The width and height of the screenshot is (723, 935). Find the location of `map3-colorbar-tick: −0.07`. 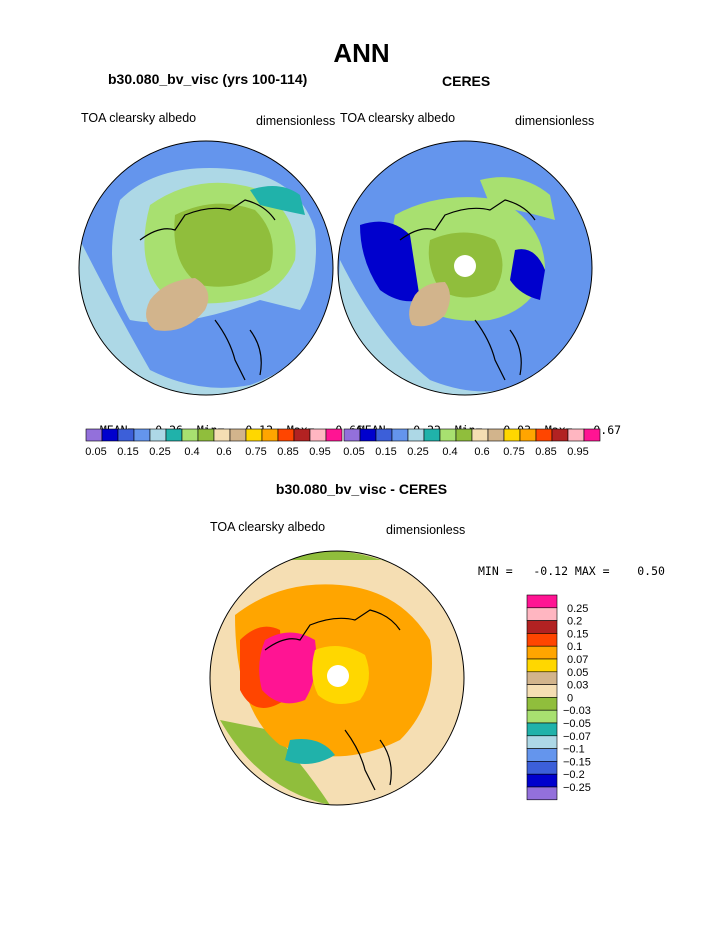

map3-colorbar-tick: −0.07 is located at coordinates (577, 737).